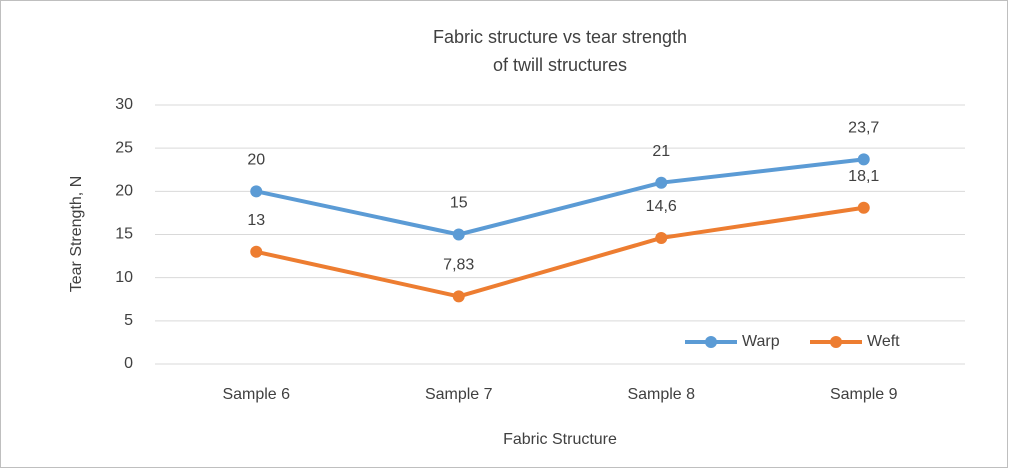 The image size is (1009, 469). I want to click on chart-title: Fabric structure vs tear strength, so click(560, 37).